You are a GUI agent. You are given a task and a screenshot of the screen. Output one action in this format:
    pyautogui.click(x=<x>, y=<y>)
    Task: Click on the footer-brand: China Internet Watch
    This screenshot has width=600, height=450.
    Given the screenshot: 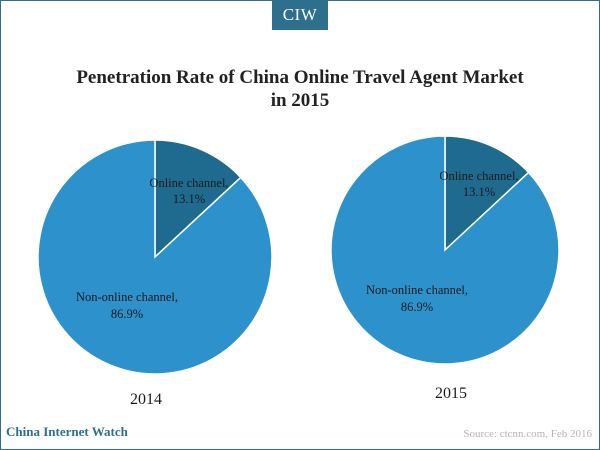 What is the action you would take?
    pyautogui.click(x=67, y=431)
    